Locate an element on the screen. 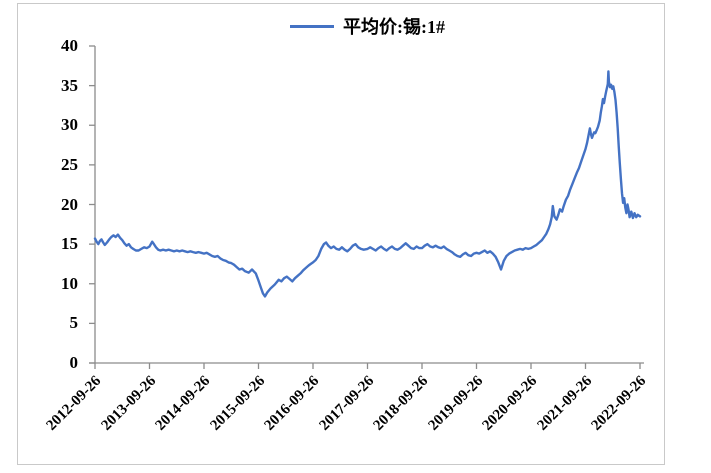 The height and width of the screenshot is (473, 711). y-tick-label: 20 is located at coordinates (69, 204).